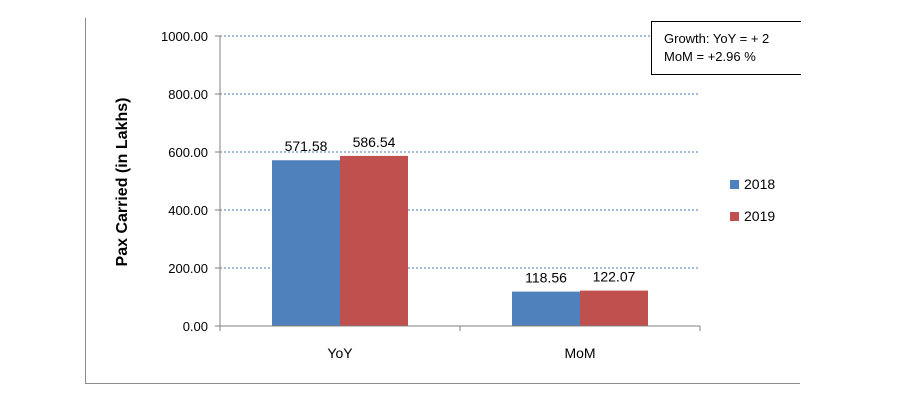  I want to click on y-tick-label: 1000.00, so click(184, 36).